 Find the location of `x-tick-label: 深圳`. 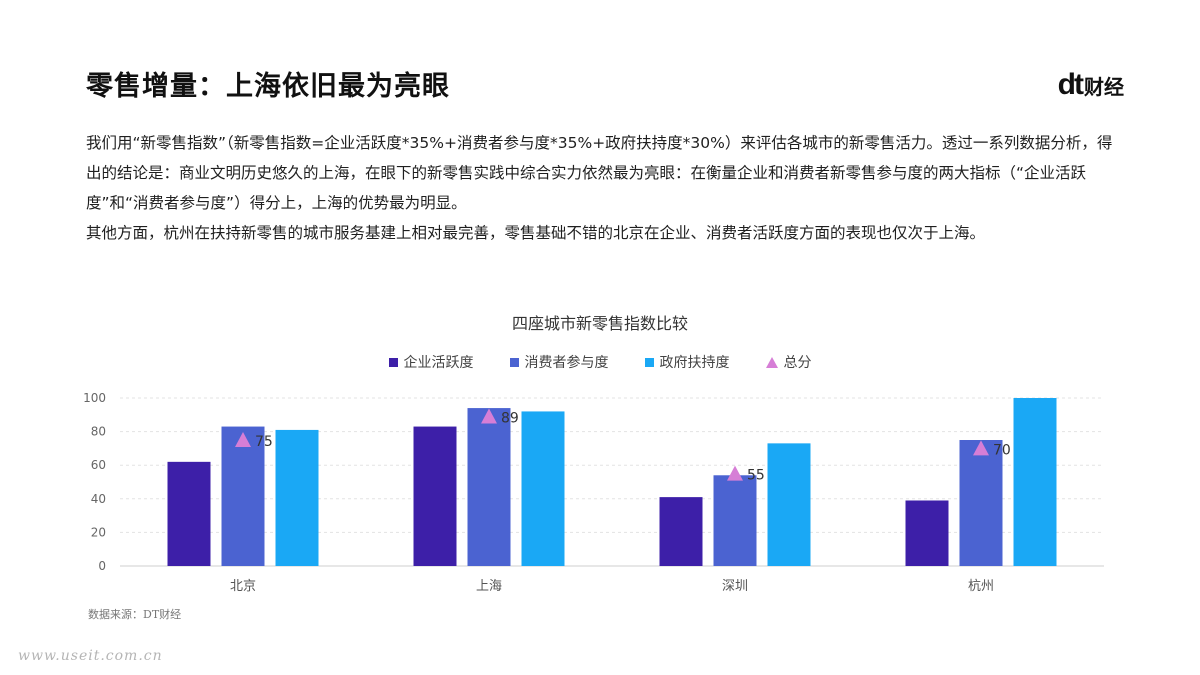

x-tick-label: 深圳 is located at coordinates (735, 586).